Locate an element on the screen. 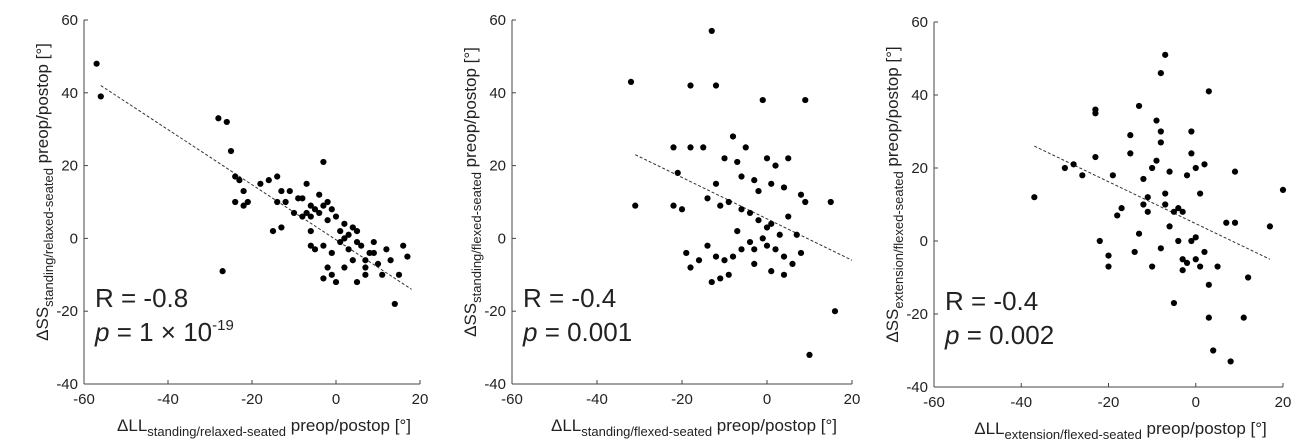 This screenshot has width=1309, height=448. p-value-label: p = 1 × 10-19 is located at coordinates (164, 332).